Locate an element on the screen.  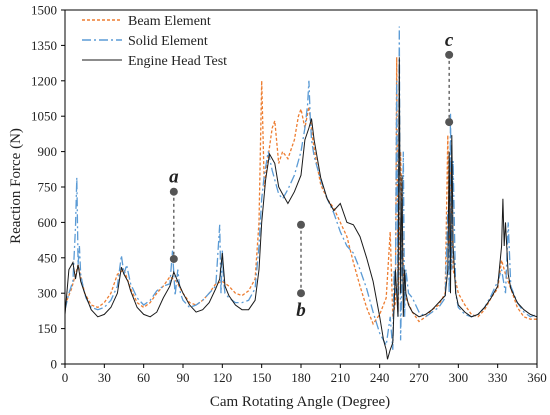
x-tick-label: 330 is located at coordinates (498, 377).